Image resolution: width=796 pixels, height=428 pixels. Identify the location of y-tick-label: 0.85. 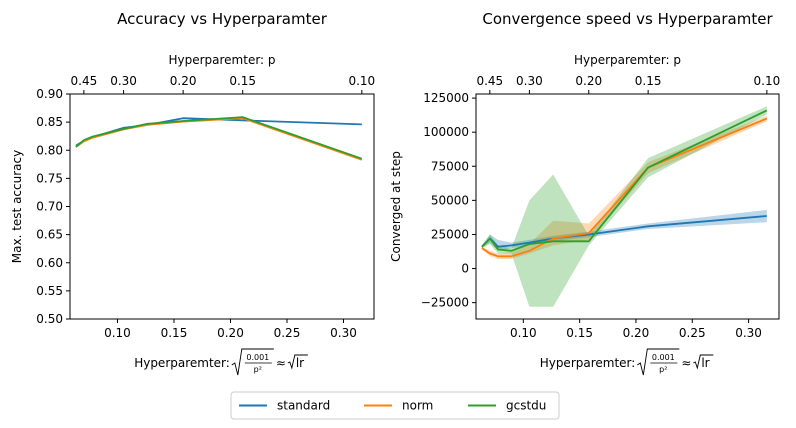
(49, 122).